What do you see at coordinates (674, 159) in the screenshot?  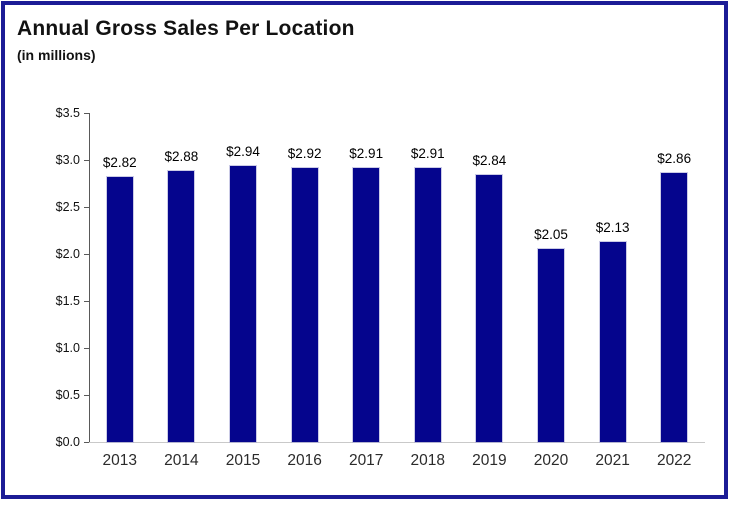 I see `bar-value-label: $2.86` at bounding box center [674, 159].